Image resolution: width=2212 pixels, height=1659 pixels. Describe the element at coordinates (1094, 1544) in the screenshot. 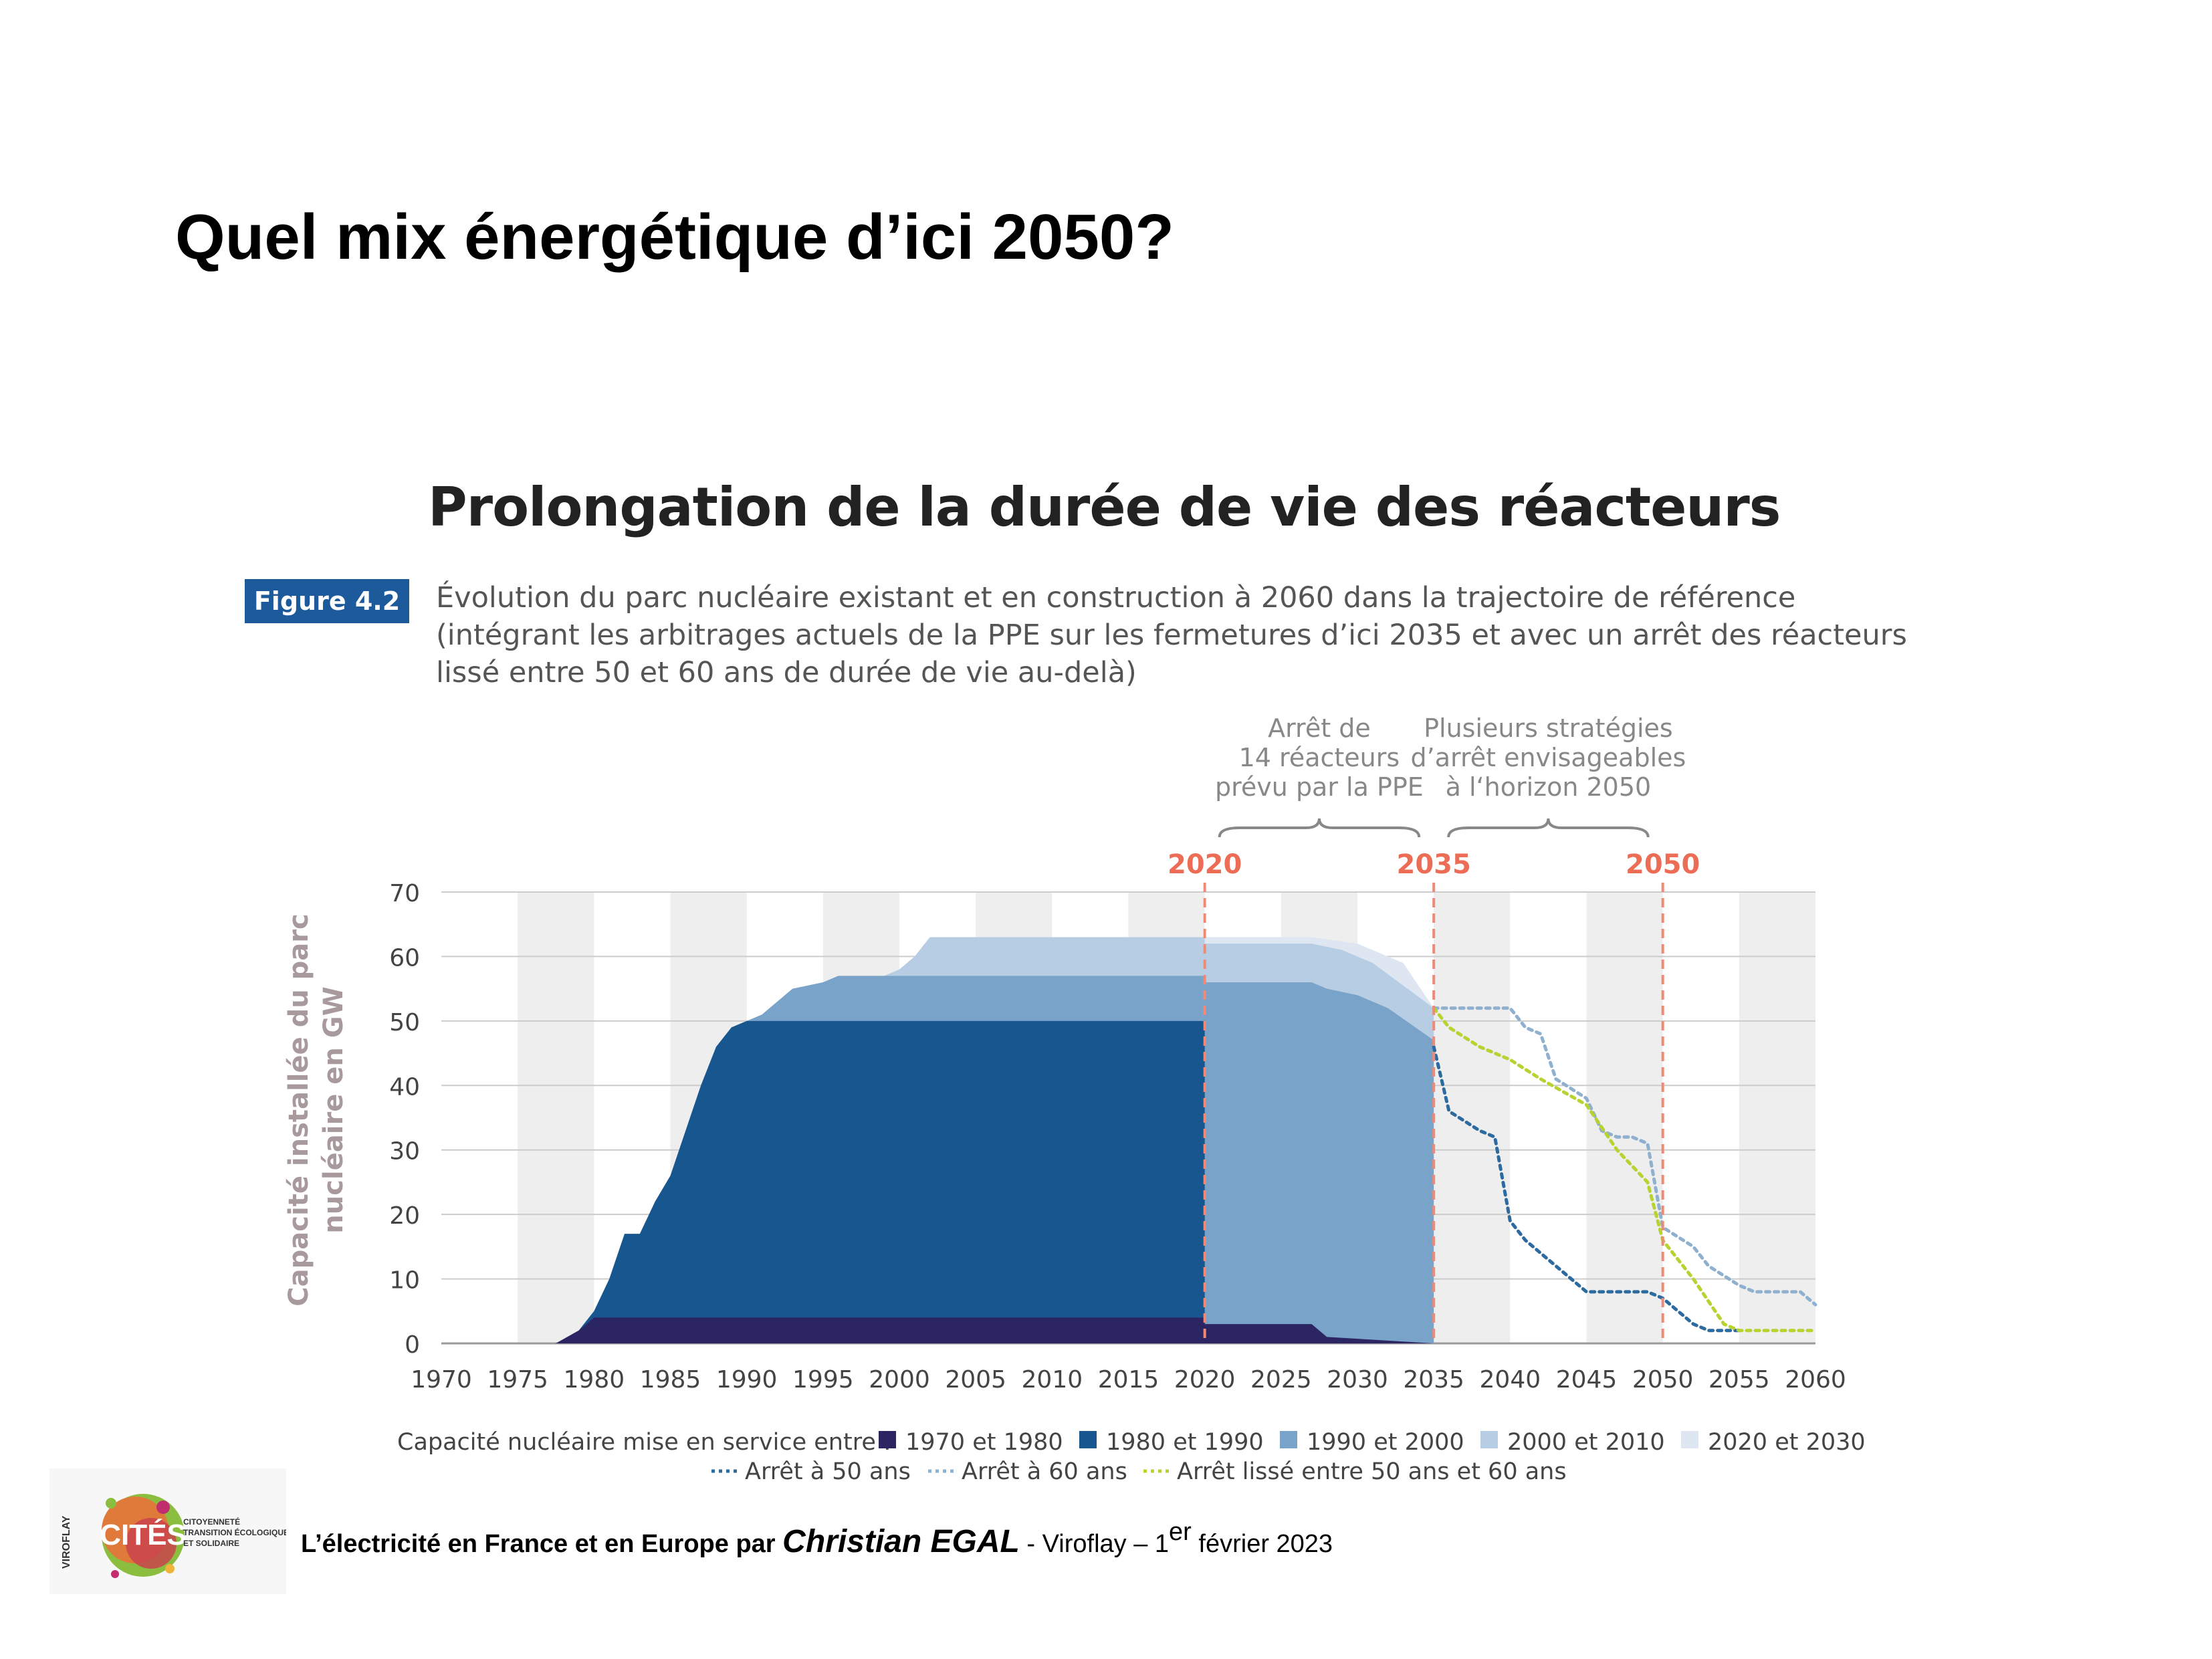

I see `footer-place: - Viroflay – 1` at that location.